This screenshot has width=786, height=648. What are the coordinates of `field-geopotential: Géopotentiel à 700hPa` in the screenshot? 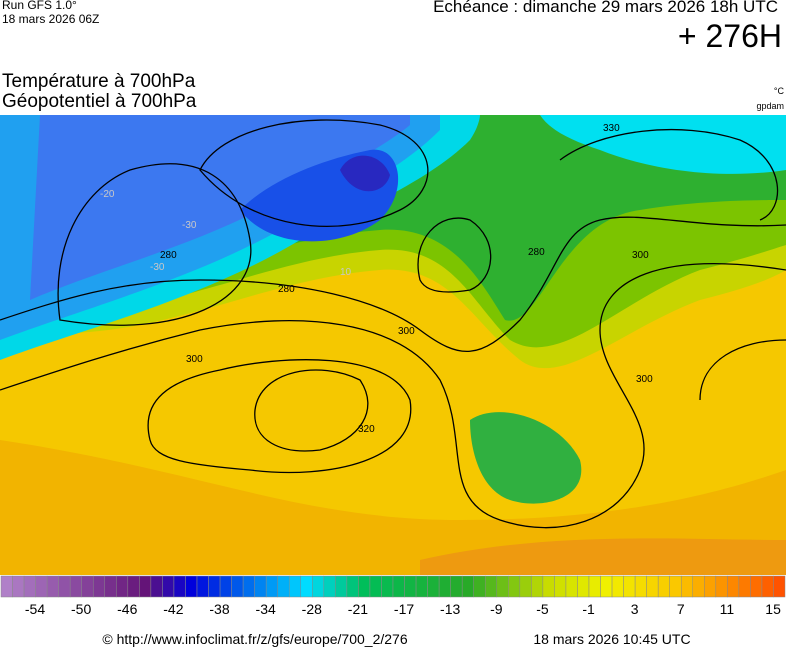 It's located at (99, 101).